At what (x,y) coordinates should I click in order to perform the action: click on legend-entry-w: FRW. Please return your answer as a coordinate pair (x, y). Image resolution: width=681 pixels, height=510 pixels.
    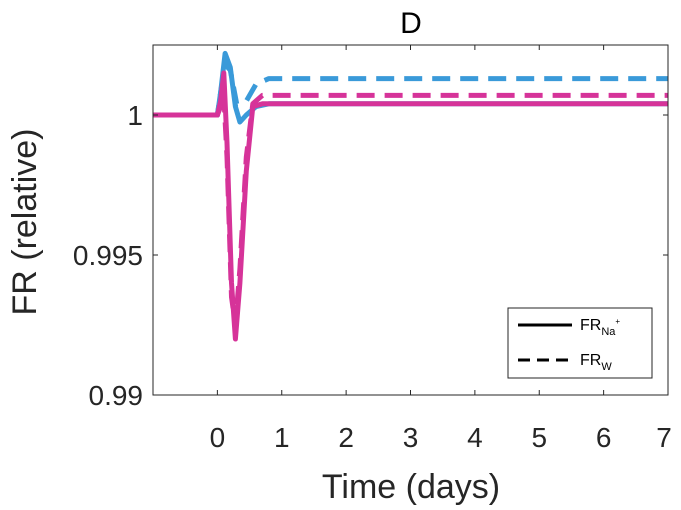
    Looking at the image, I should click on (596, 362).